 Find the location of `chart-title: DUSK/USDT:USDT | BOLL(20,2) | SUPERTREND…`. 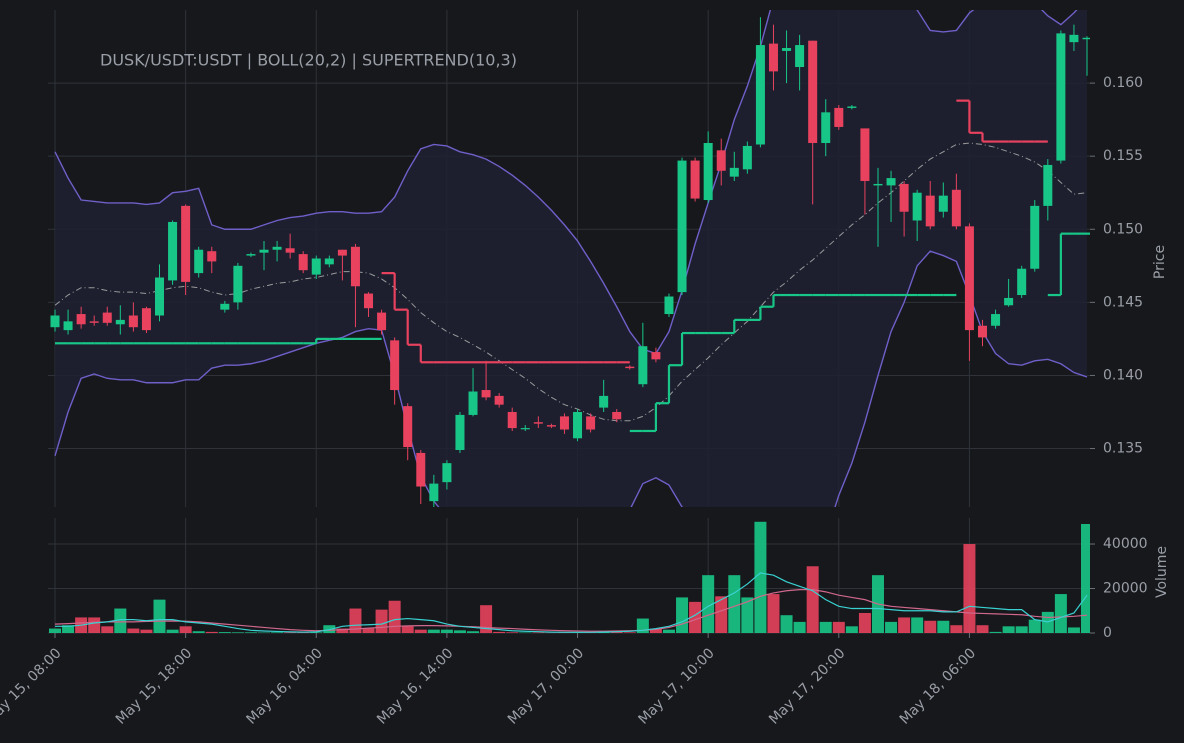

chart-title: DUSK/USDT:USDT | BOLL(20,2) | SUPERTREND… is located at coordinates (308, 60).